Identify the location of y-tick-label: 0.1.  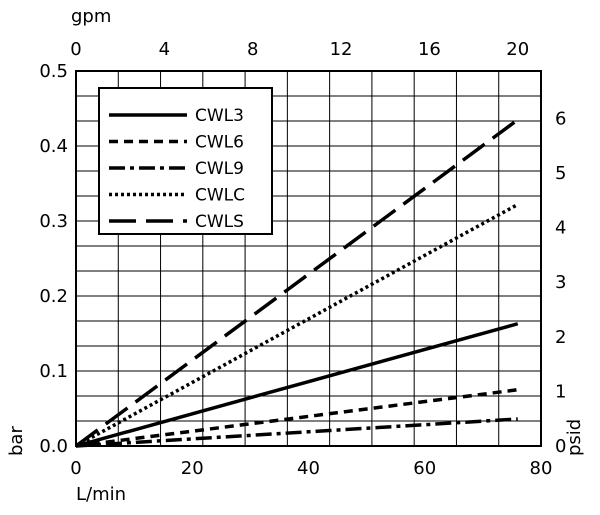
(53, 371).